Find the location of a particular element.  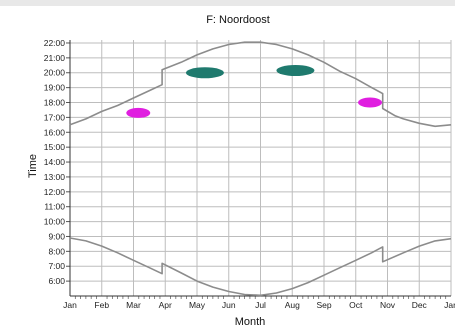

x-tick-label: Dec is located at coordinates (420, 305).